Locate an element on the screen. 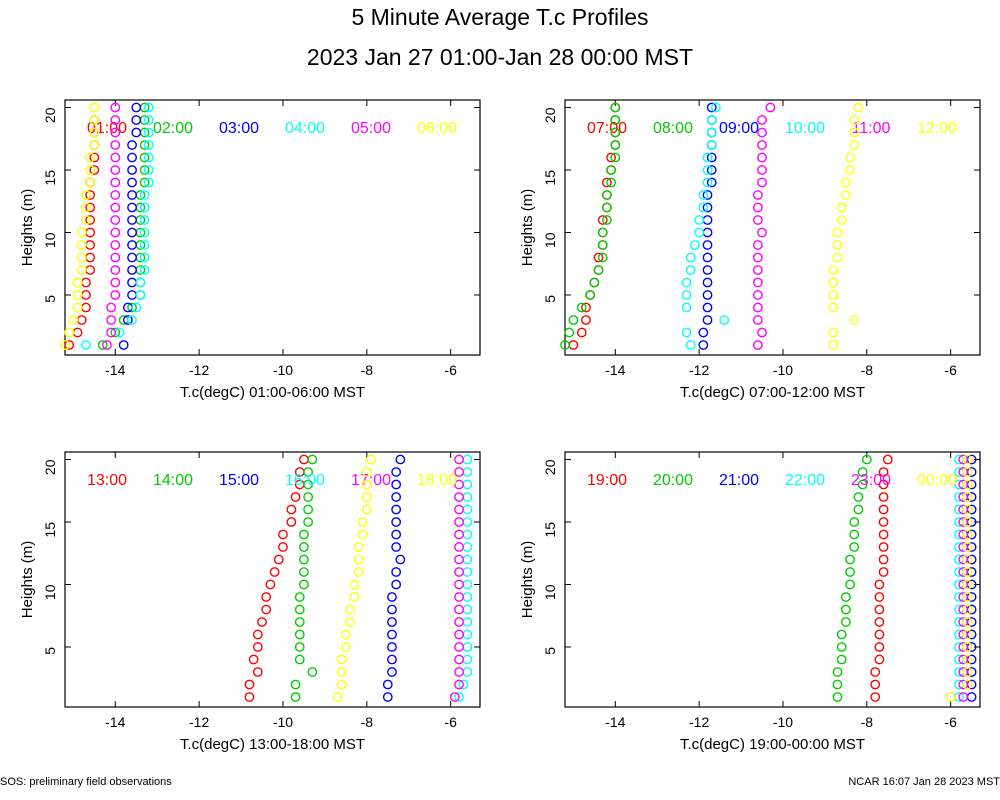 The height and width of the screenshot is (800, 1000). series-1900 is located at coordinates (881, 578).